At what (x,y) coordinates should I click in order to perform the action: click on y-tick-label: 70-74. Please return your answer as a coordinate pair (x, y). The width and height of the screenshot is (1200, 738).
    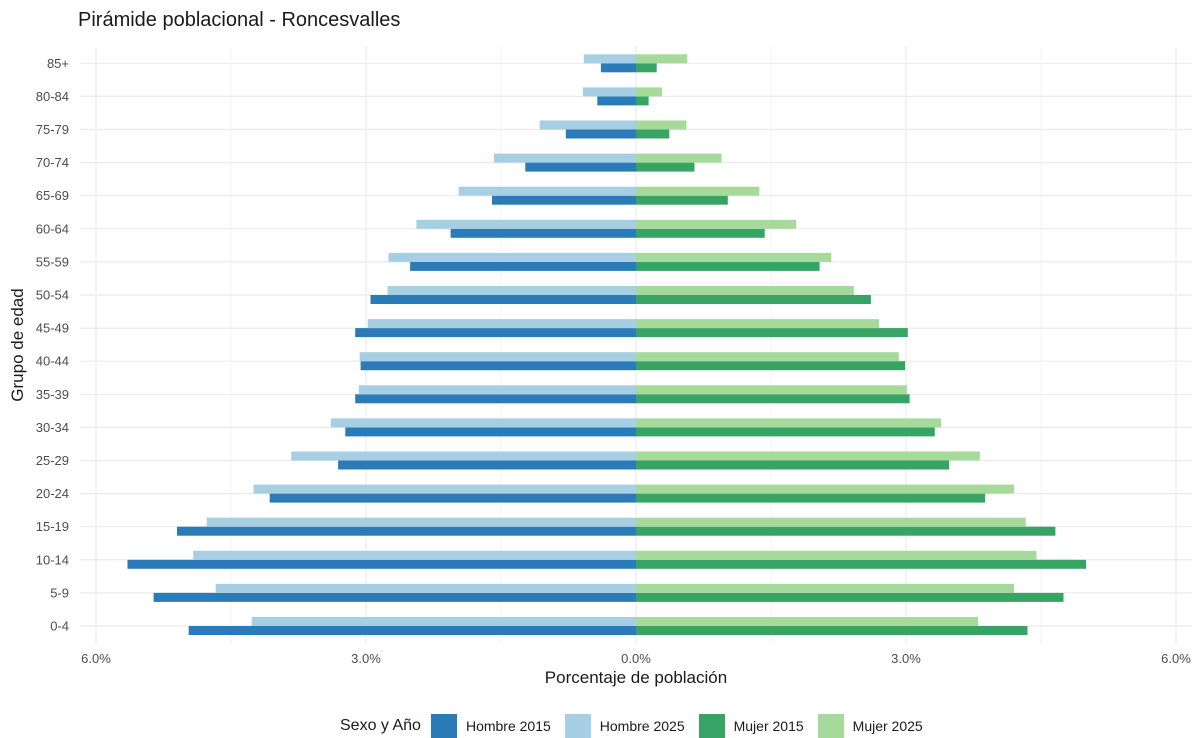
    Looking at the image, I should click on (52, 162).